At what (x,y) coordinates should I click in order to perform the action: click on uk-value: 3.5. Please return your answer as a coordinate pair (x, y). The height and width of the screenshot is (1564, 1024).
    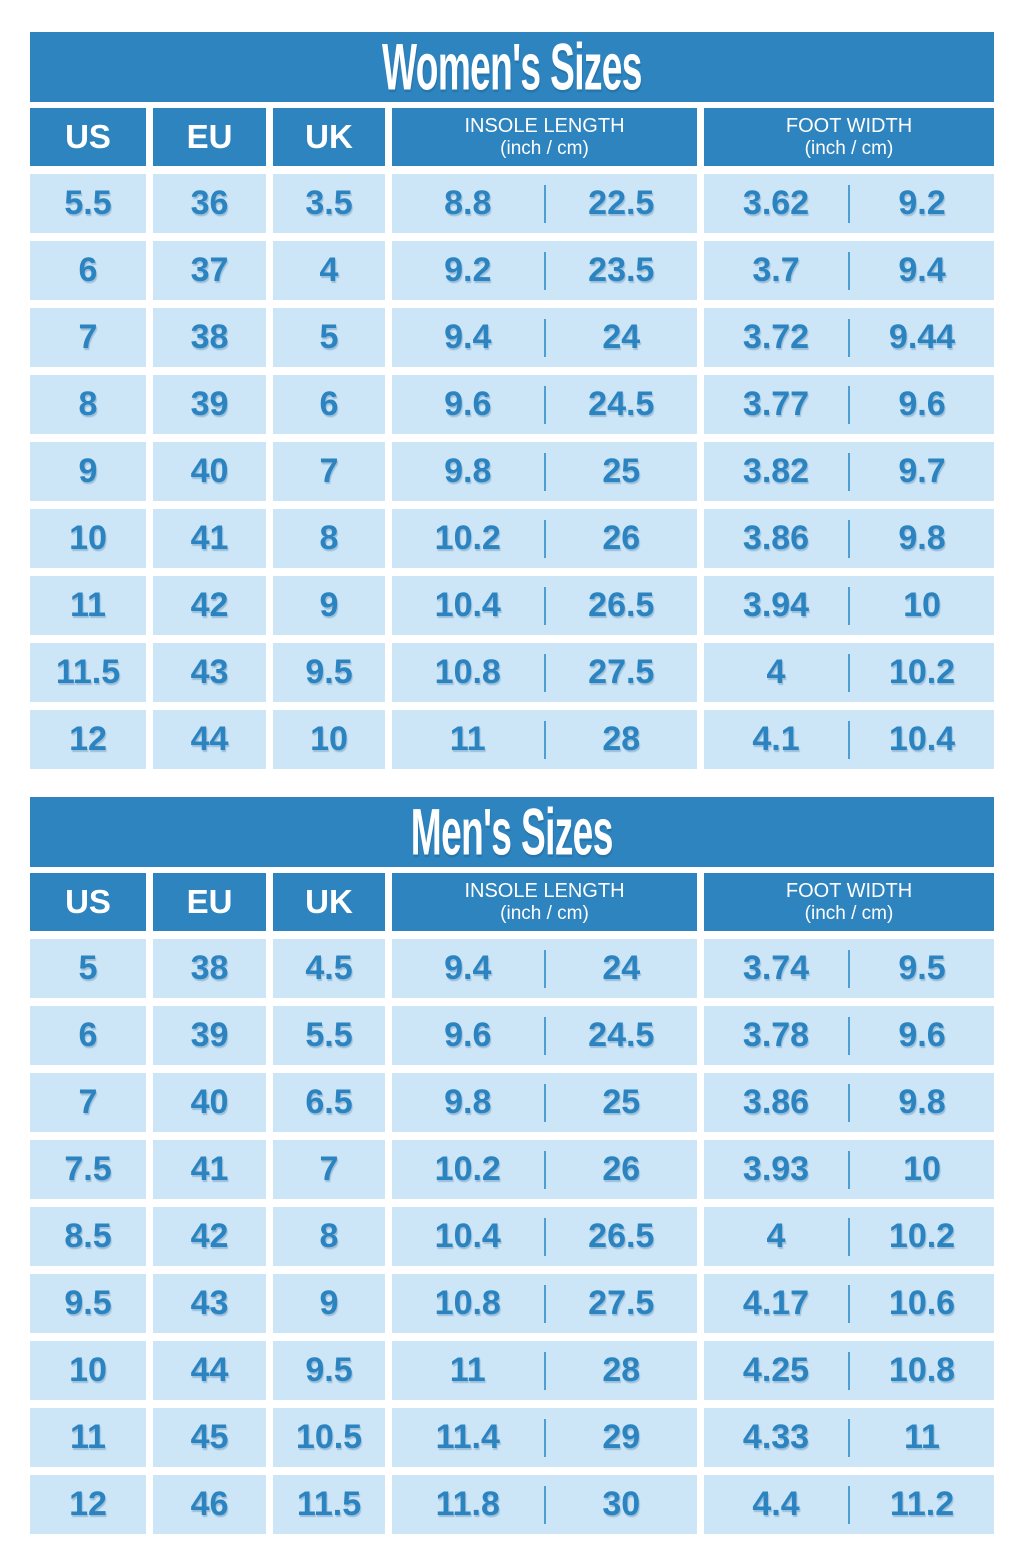
    Looking at the image, I should click on (329, 203).